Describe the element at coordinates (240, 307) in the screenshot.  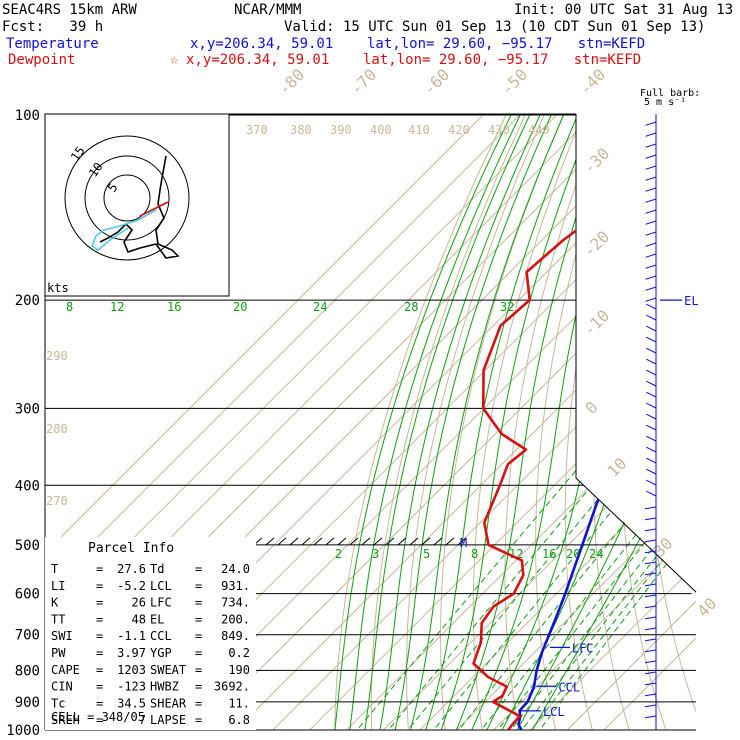
I see `mixing-ratio-label: 20` at that location.